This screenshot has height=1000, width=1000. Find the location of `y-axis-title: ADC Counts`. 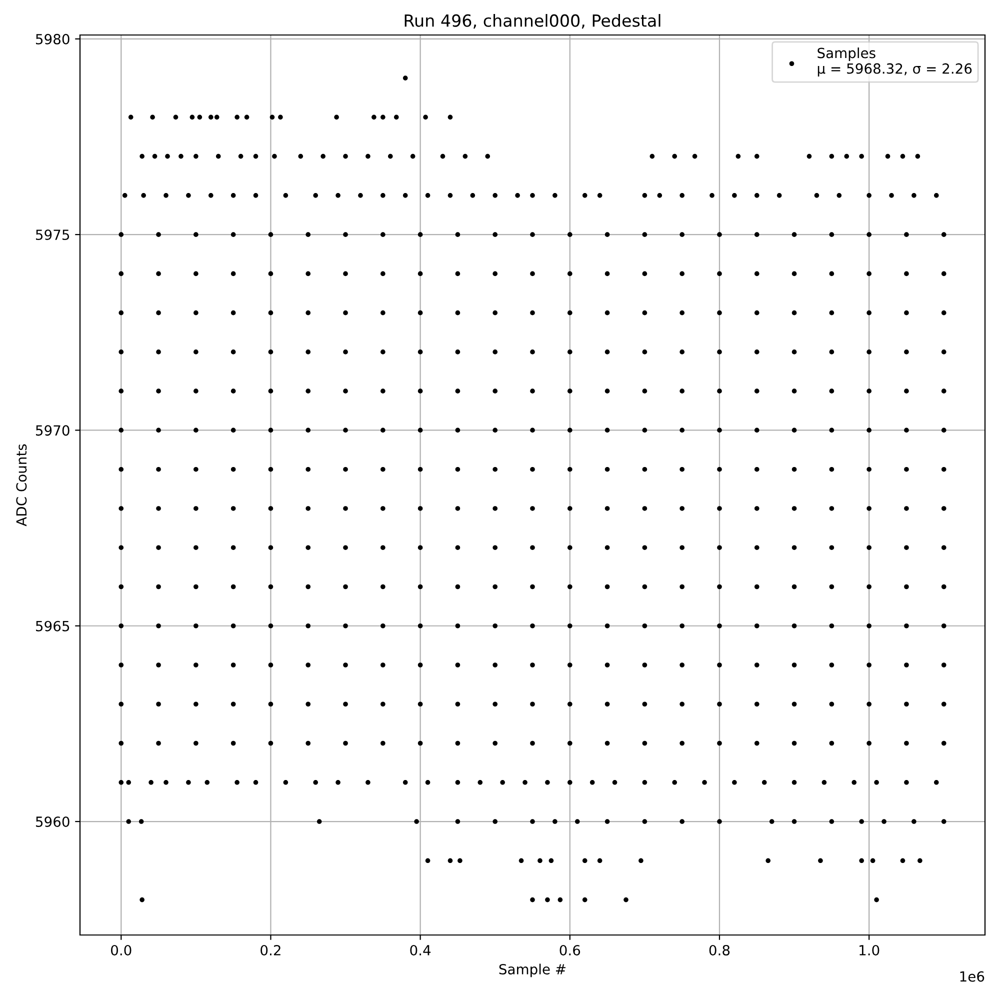

y-axis-title: ADC Counts is located at coordinates (21, 485).